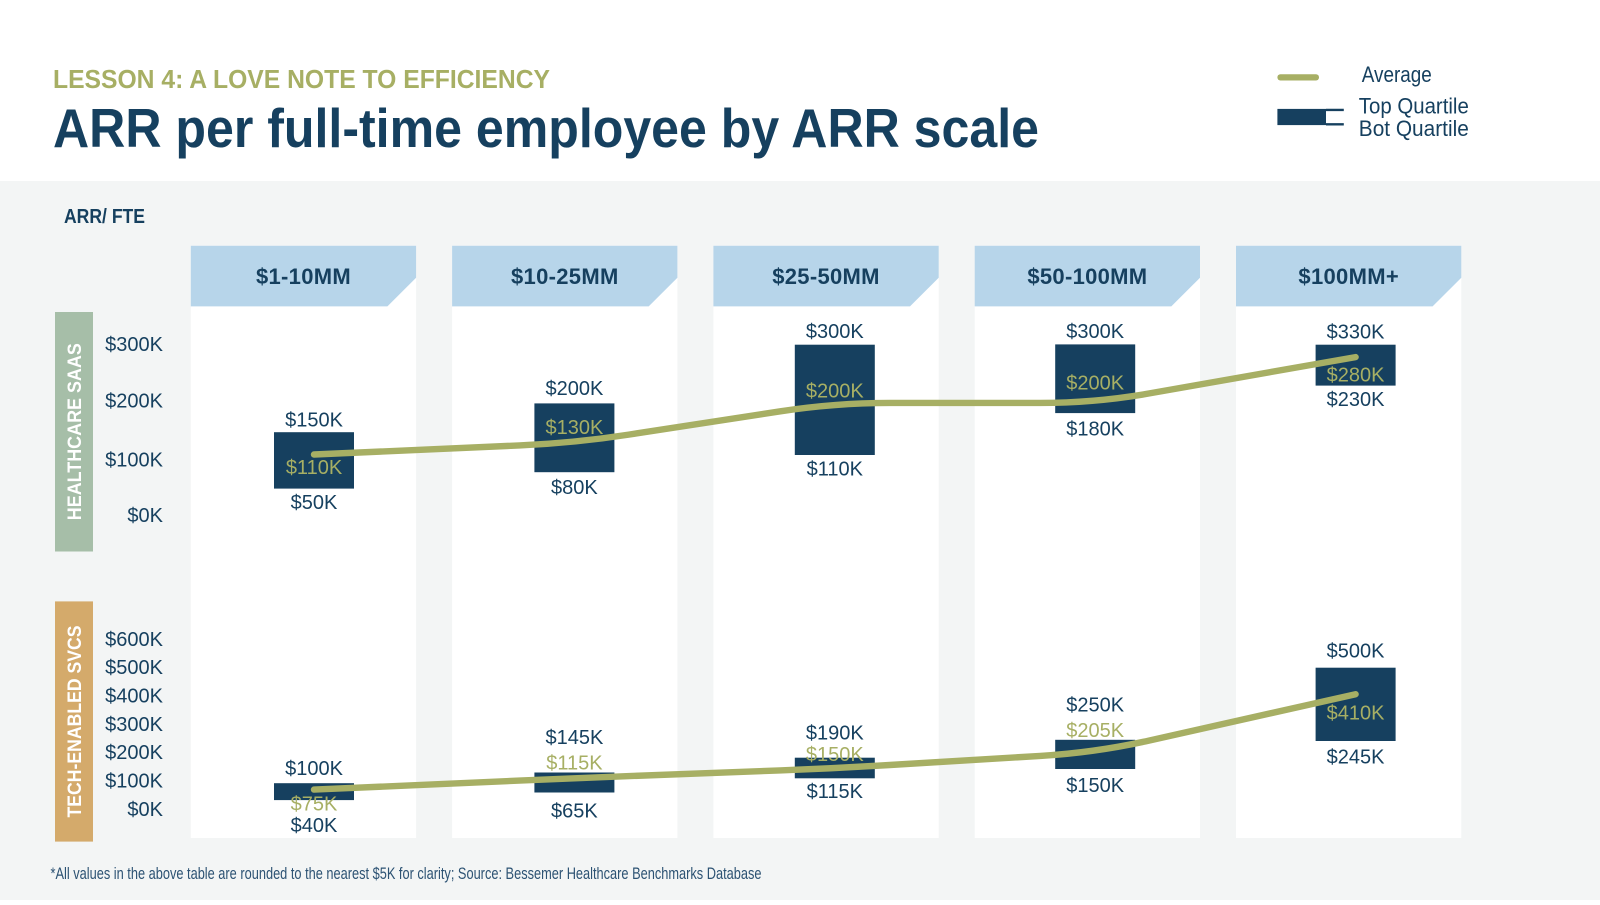 The image size is (1600, 905). What do you see at coordinates (134, 697) in the screenshot?
I see `svg-text: $400K` at bounding box center [134, 697].